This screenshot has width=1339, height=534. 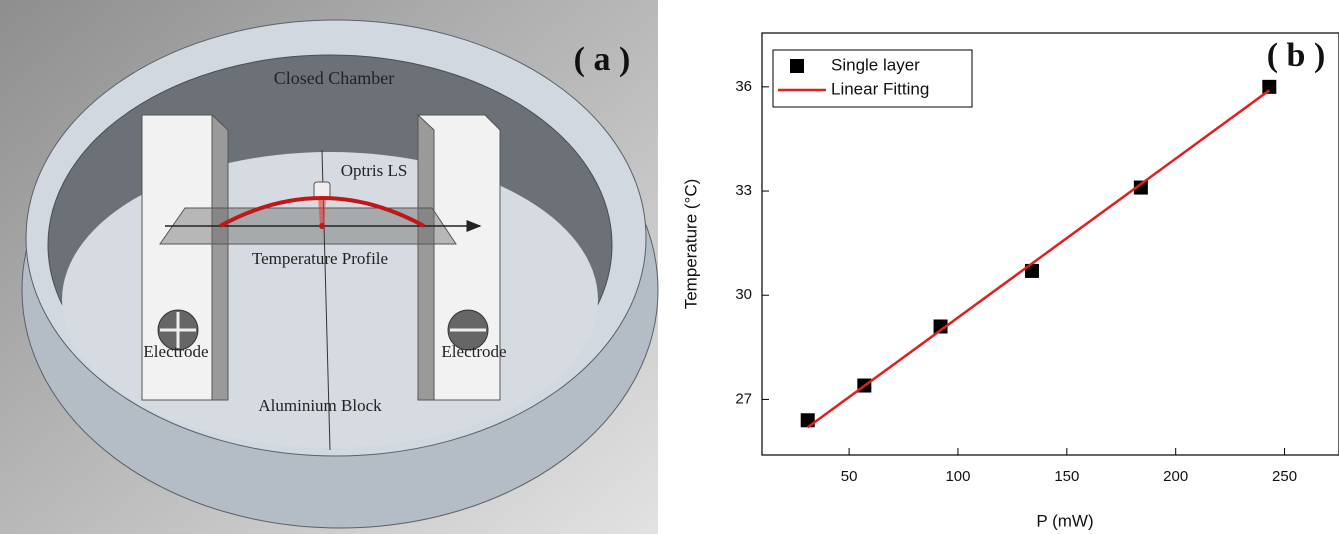 I want to click on x-tick-label: 150, so click(x=1066, y=476).